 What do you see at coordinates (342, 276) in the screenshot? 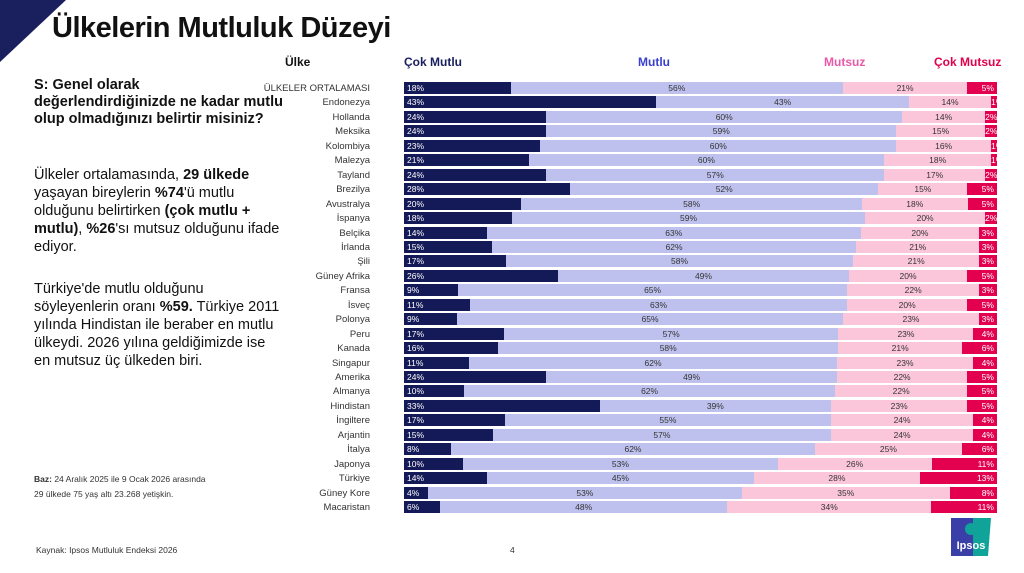
I see `category-label: Güney Afrika` at bounding box center [342, 276].